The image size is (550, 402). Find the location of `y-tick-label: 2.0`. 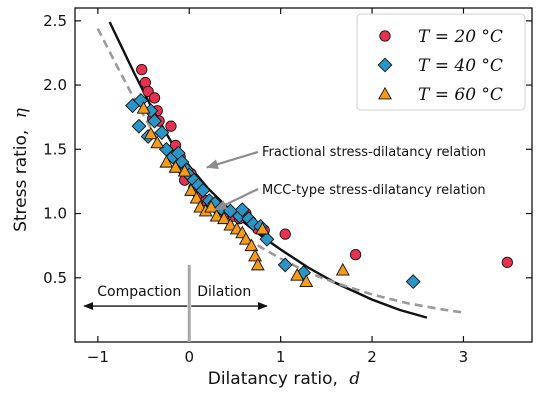

y-tick-label: 2.0 is located at coordinates (55, 85).